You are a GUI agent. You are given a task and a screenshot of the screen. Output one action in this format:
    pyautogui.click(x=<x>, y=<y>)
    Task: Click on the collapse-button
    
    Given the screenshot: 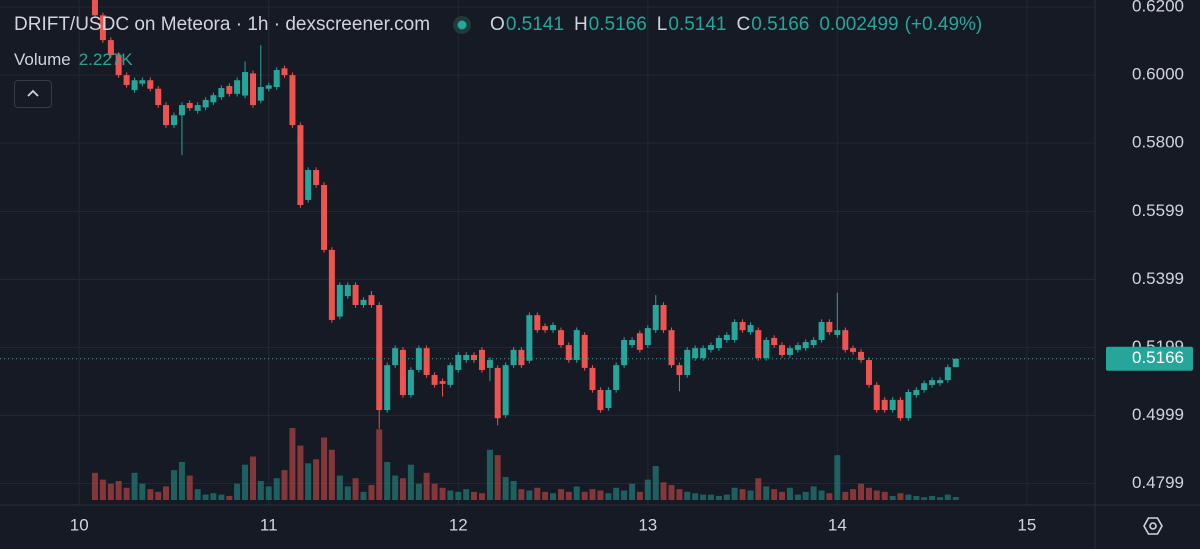 What is the action you would take?
    pyautogui.click(x=33, y=94)
    